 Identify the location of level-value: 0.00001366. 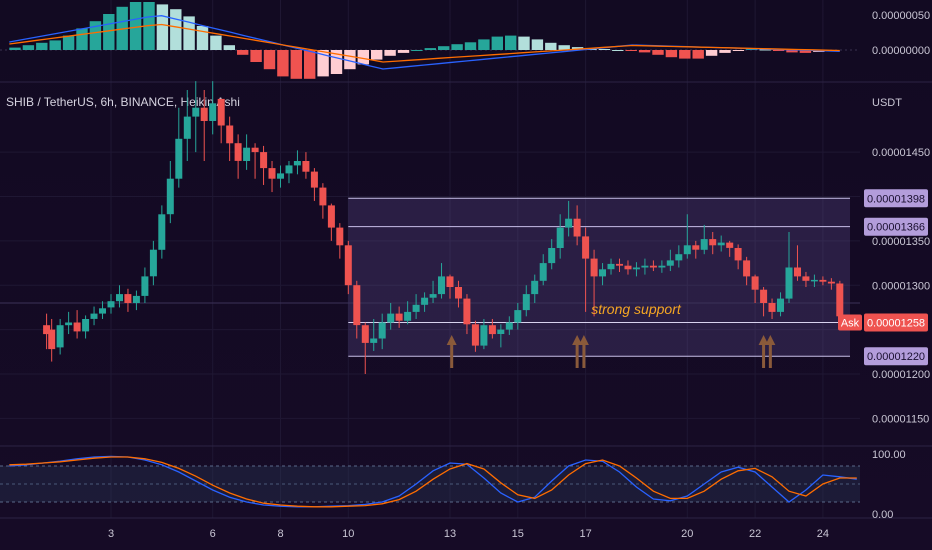
(896, 228).